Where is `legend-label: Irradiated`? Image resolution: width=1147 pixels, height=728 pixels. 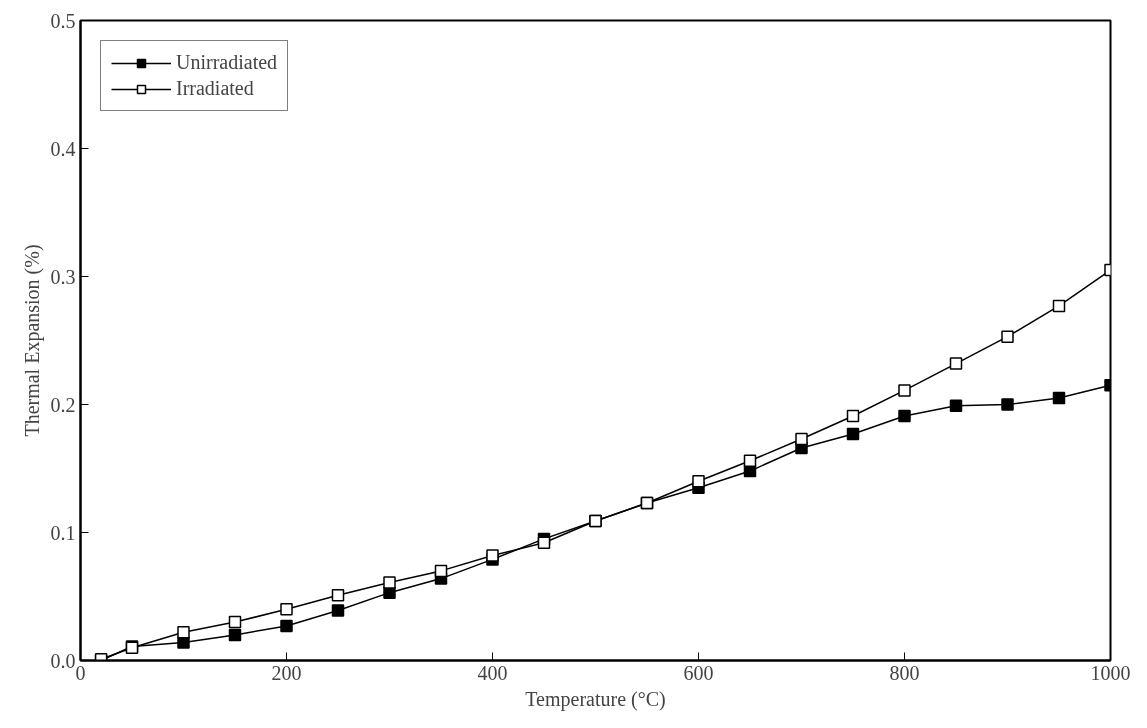 legend-label: Irradiated is located at coordinates (215, 88).